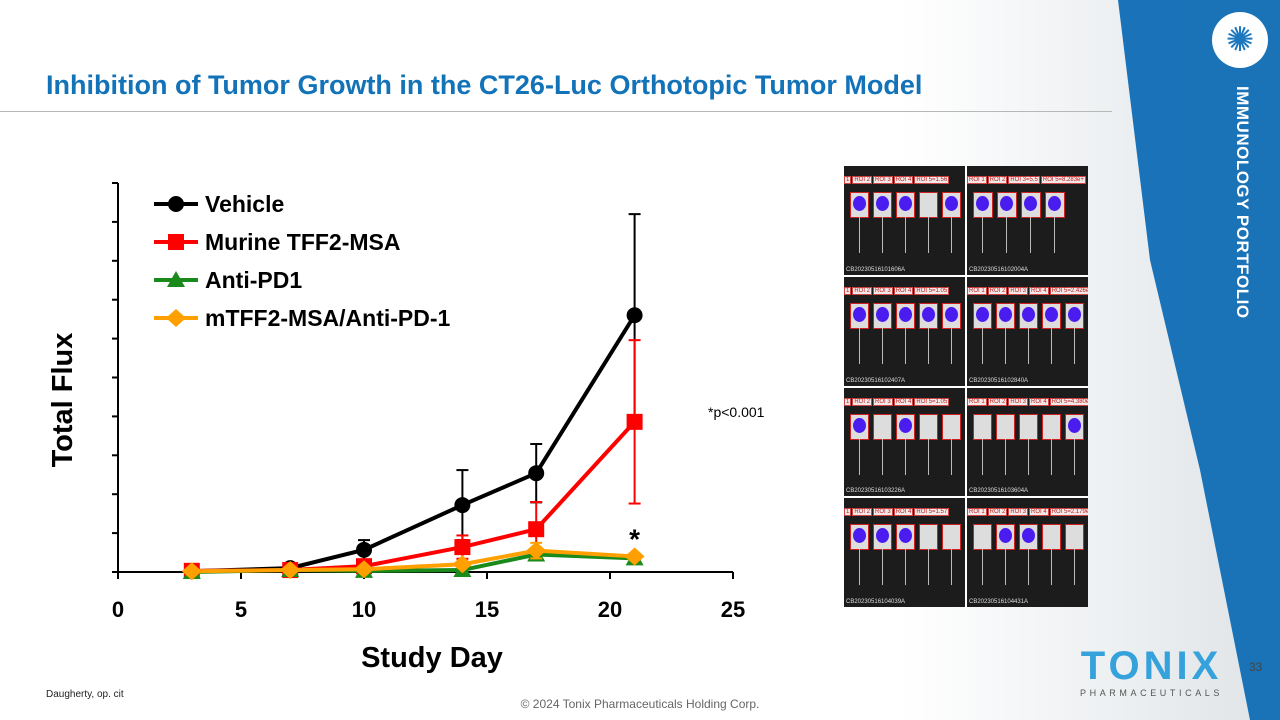 This screenshot has height=720, width=1280. What do you see at coordinates (932, 512) in the screenshot?
I see `roi-label: ROI 5=1.57` at bounding box center [932, 512].